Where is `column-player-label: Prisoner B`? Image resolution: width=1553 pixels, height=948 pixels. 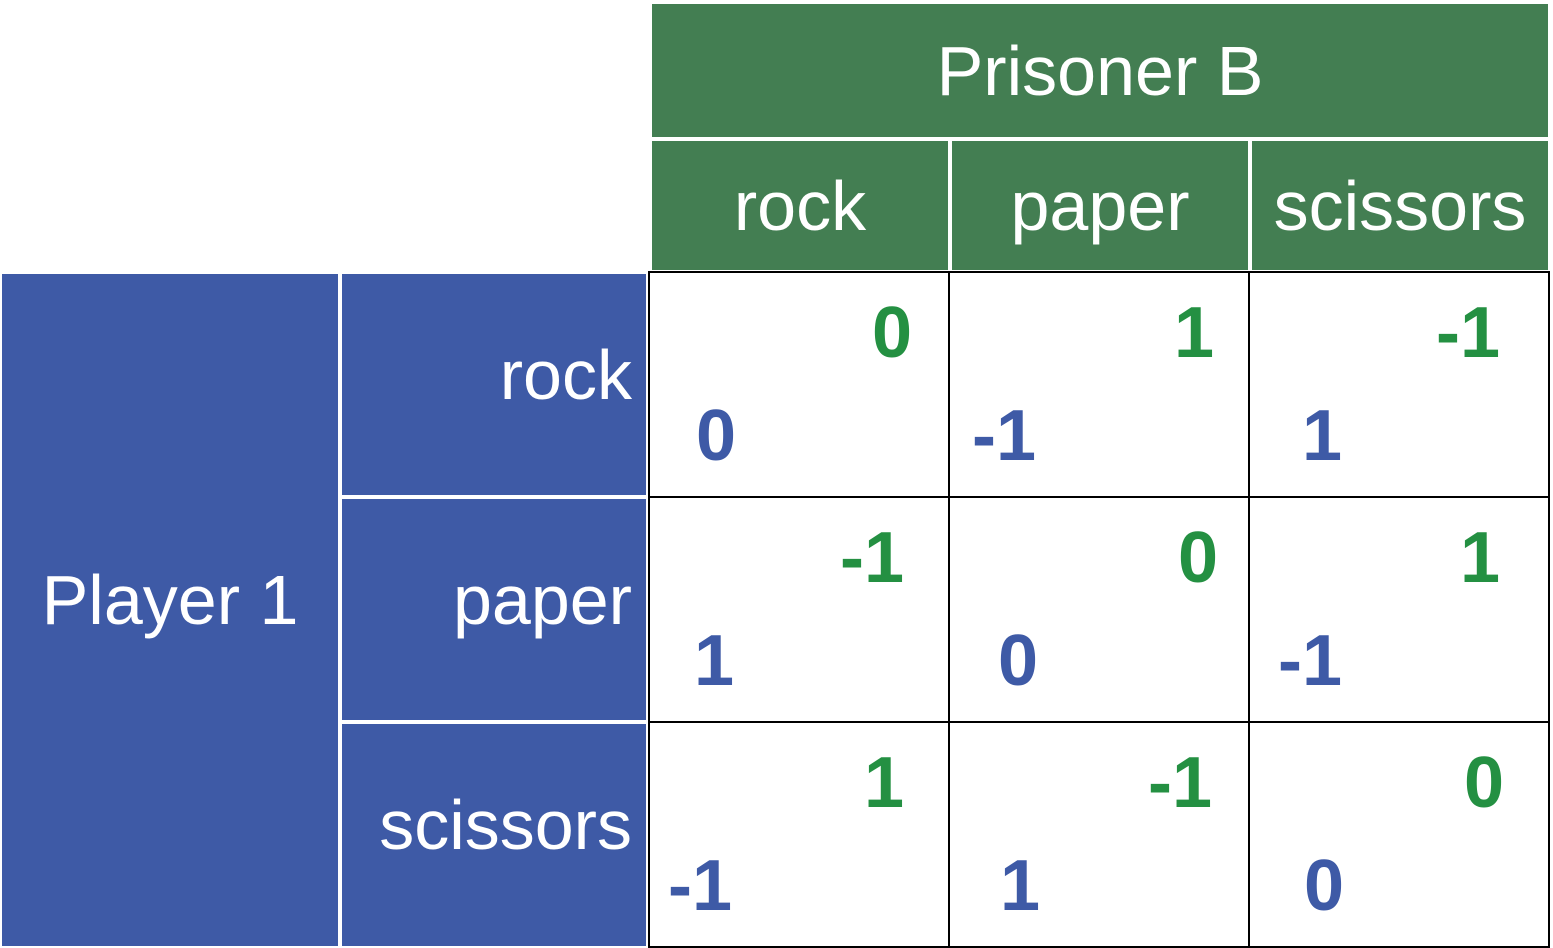
column-player-label: Prisoner B is located at coordinates (1100, 70).